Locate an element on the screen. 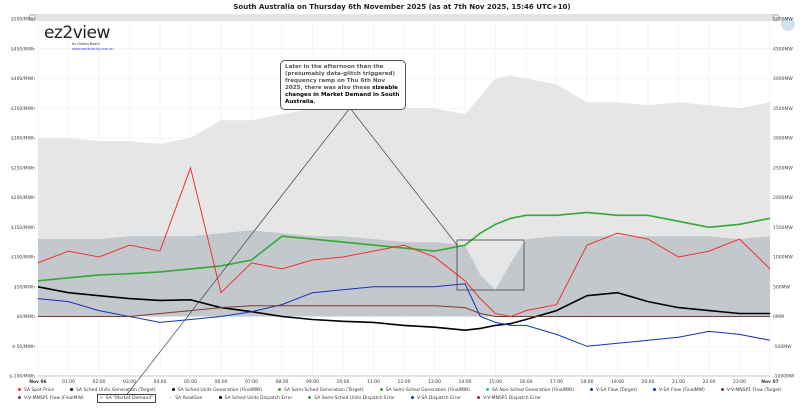 Image resolution: width=804 pixels, height=413 pixels. legend-item: V-SA Flow (Target) is located at coordinates (613, 390).